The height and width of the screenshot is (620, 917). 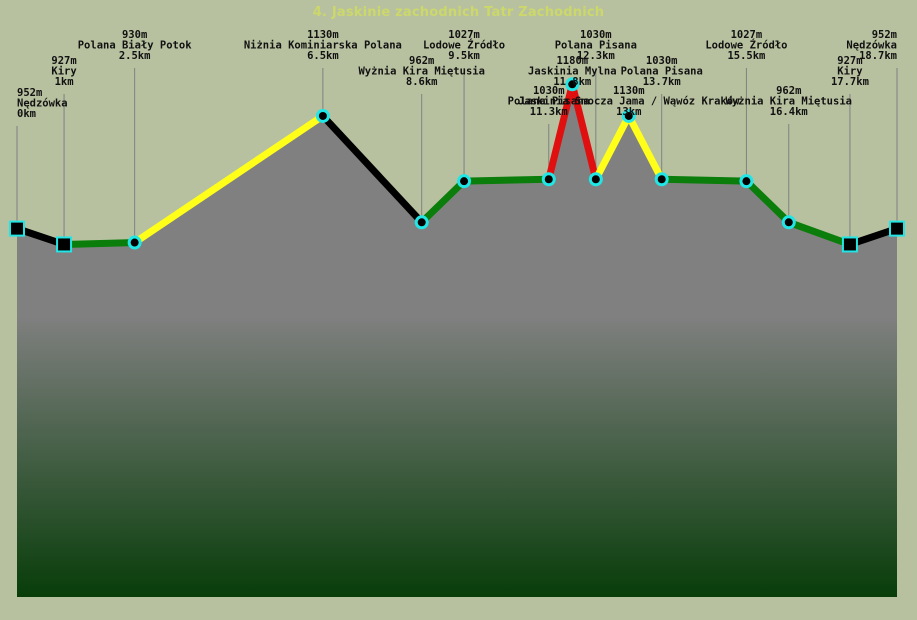 I want to click on waypoint-distance-label: 11.8km, so click(x=572, y=82).